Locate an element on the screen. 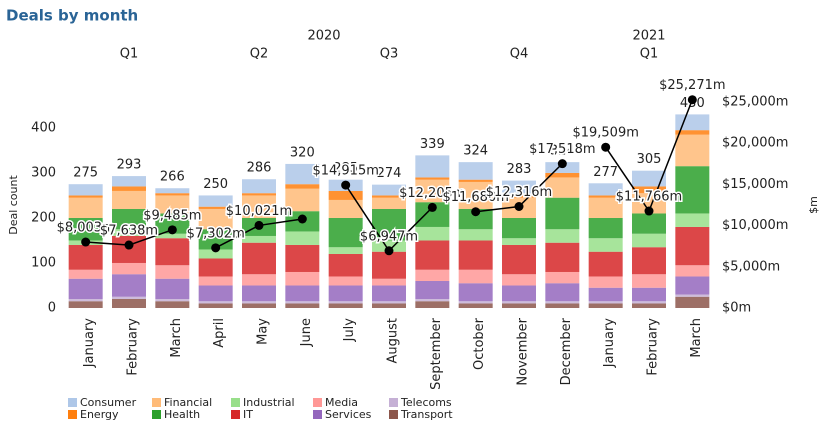 The height and width of the screenshot is (435, 833). legend-label: Consumer is located at coordinates (108, 402).